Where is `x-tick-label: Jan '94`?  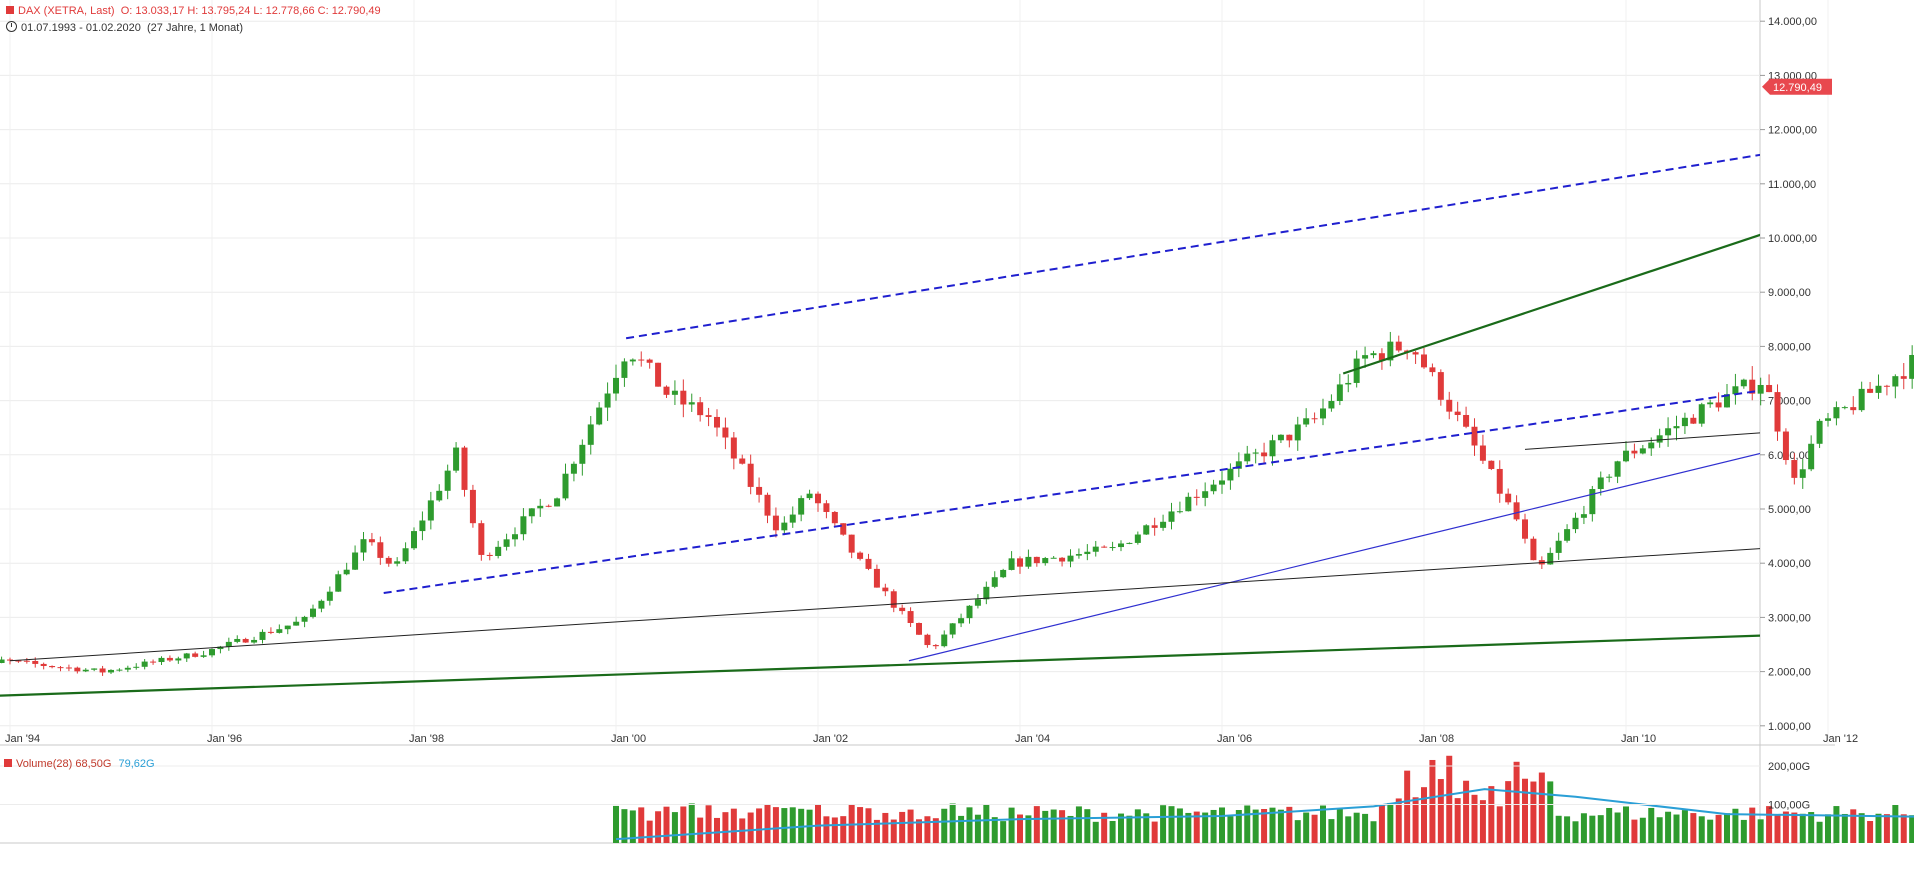
x-tick-label: Jan '94 is located at coordinates (22, 739).